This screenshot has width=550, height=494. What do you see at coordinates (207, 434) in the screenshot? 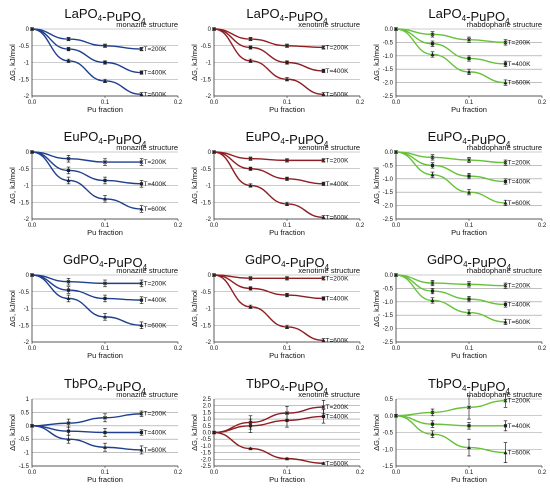
I see `y-tick-label: 0.0` at bounding box center [207, 434].